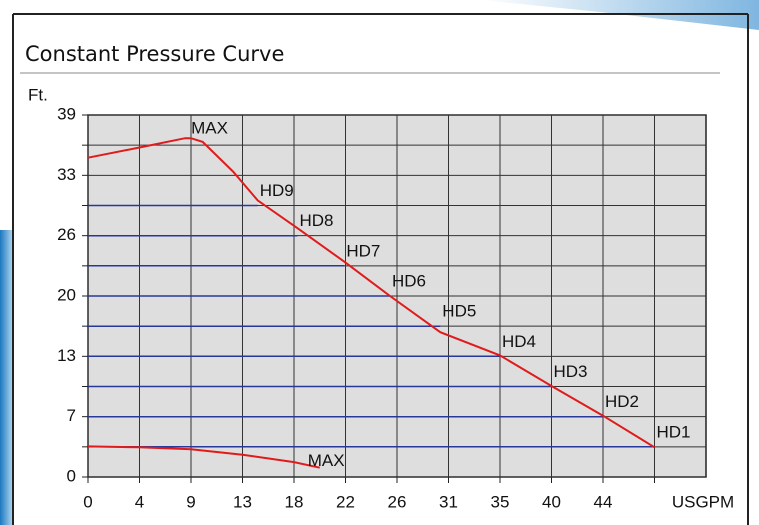  Describe the element at coordinates (571, 371) in the screenshot. I see `series-label: HD3` at that location.